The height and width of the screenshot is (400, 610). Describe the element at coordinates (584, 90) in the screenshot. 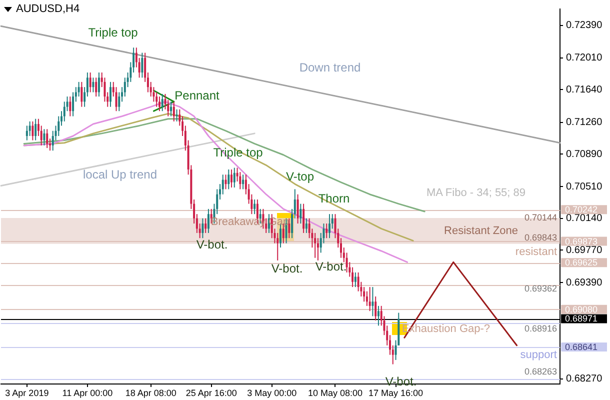

I see `y-tick-label: 0.71640` at that location.